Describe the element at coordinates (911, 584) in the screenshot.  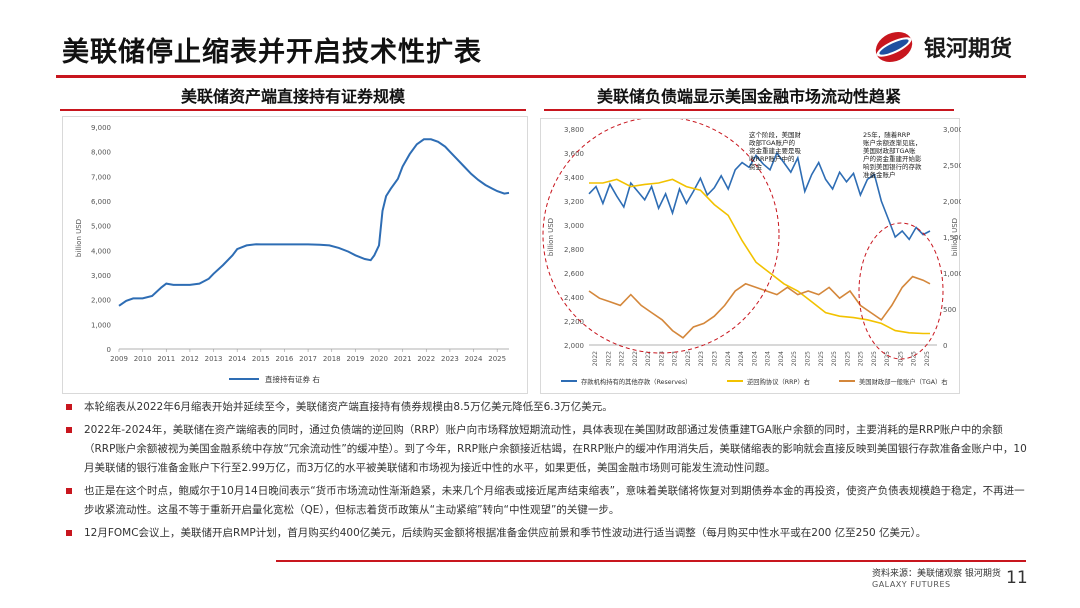
I see `footer-brand: GALAXY FUTURES` at that location.